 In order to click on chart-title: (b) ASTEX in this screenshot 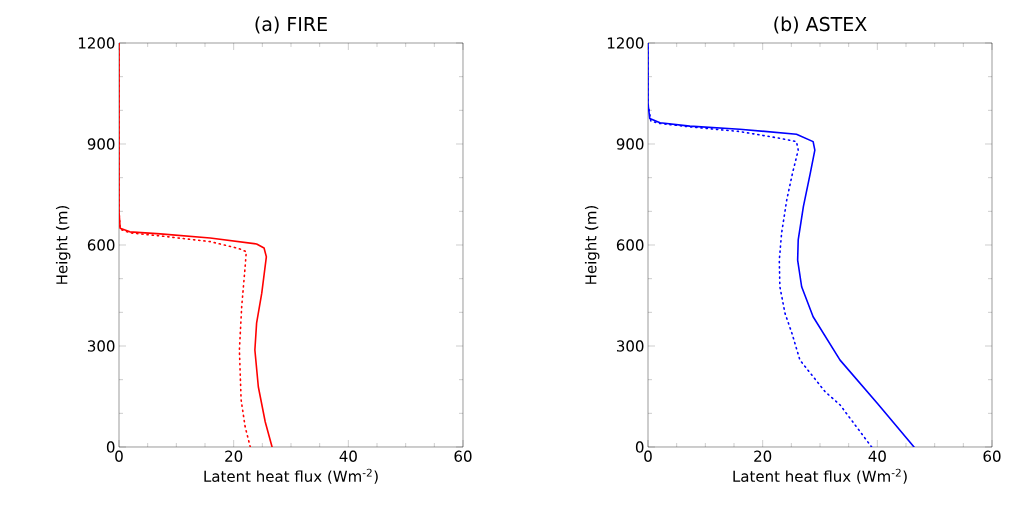, I will do `click(820, 25)`.